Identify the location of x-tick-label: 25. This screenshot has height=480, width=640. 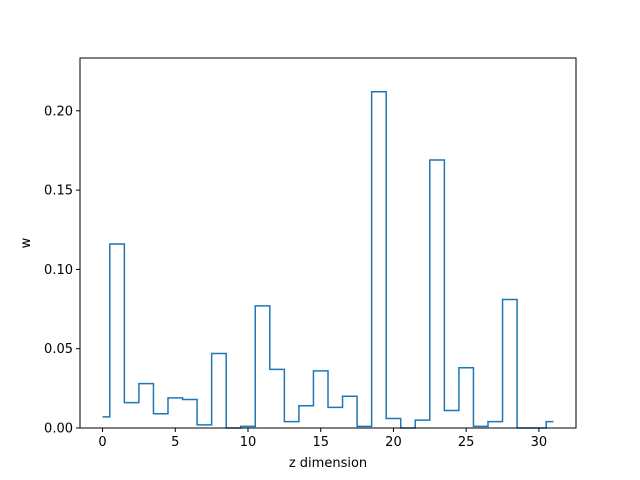
(466, 442).